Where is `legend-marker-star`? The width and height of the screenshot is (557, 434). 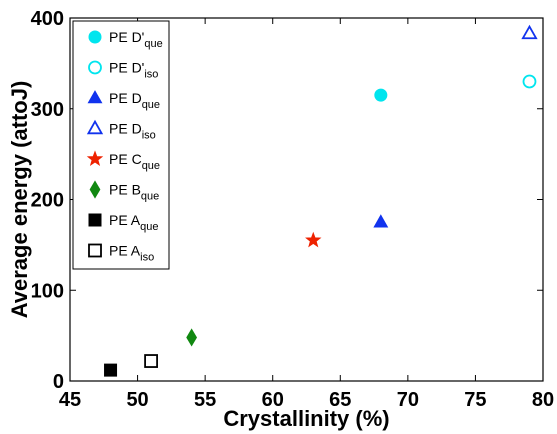 legend-marker-star is located at coordinates (95, 158).